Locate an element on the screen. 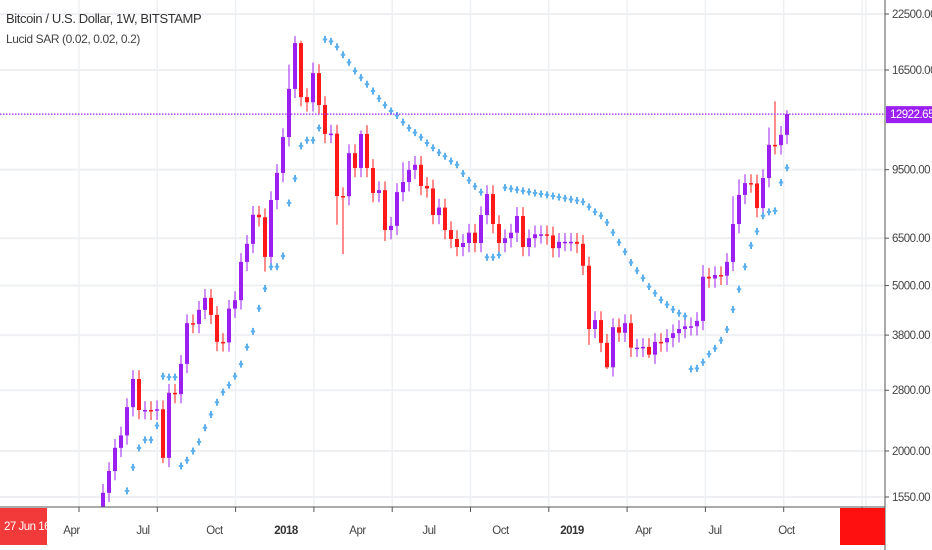  price-tick-label: 2800.00 is located at coordinates (911, 391).